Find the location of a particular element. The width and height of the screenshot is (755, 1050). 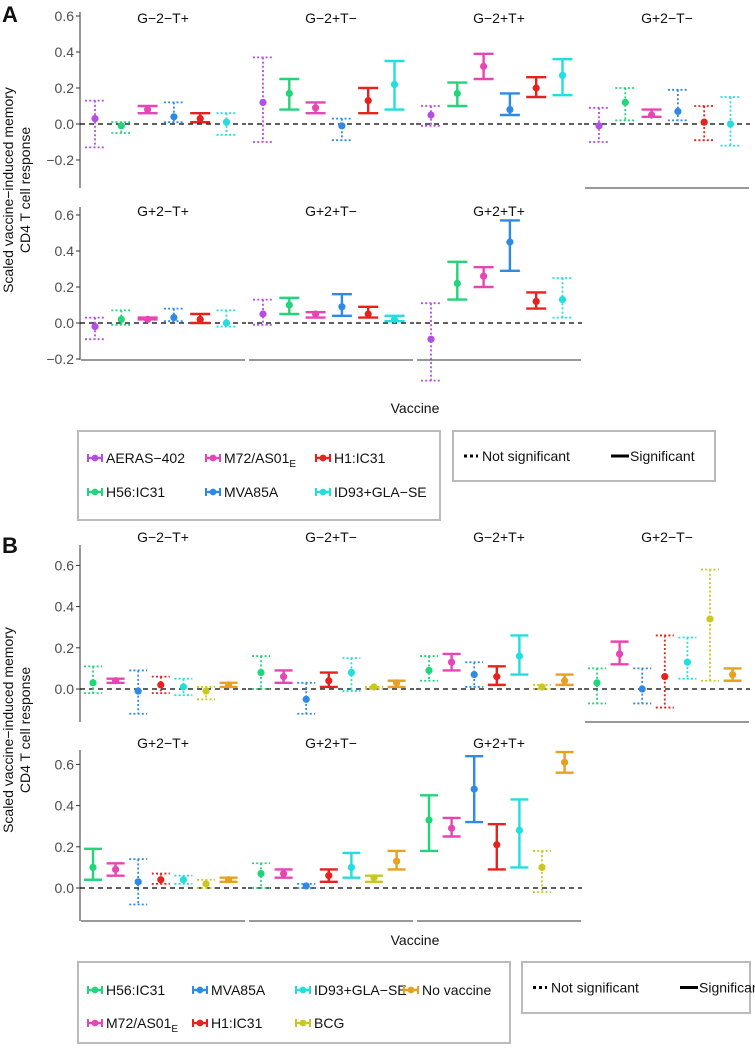

legend-label: No vaccine is located at coordinates (456, 990).